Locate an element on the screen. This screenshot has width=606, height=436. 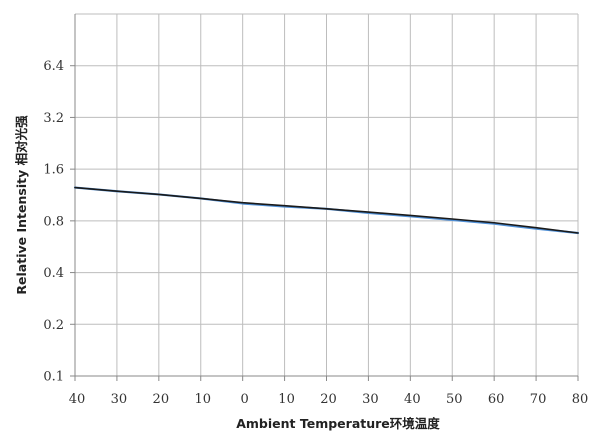
series-line-dark is located at coordinates (326, 210).